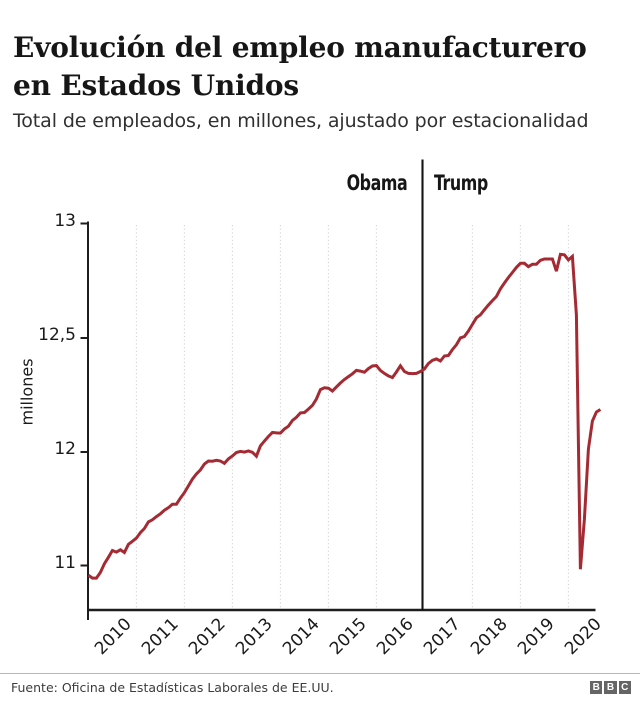  I want to click on y-tick-label: 12, so click(65, 449).